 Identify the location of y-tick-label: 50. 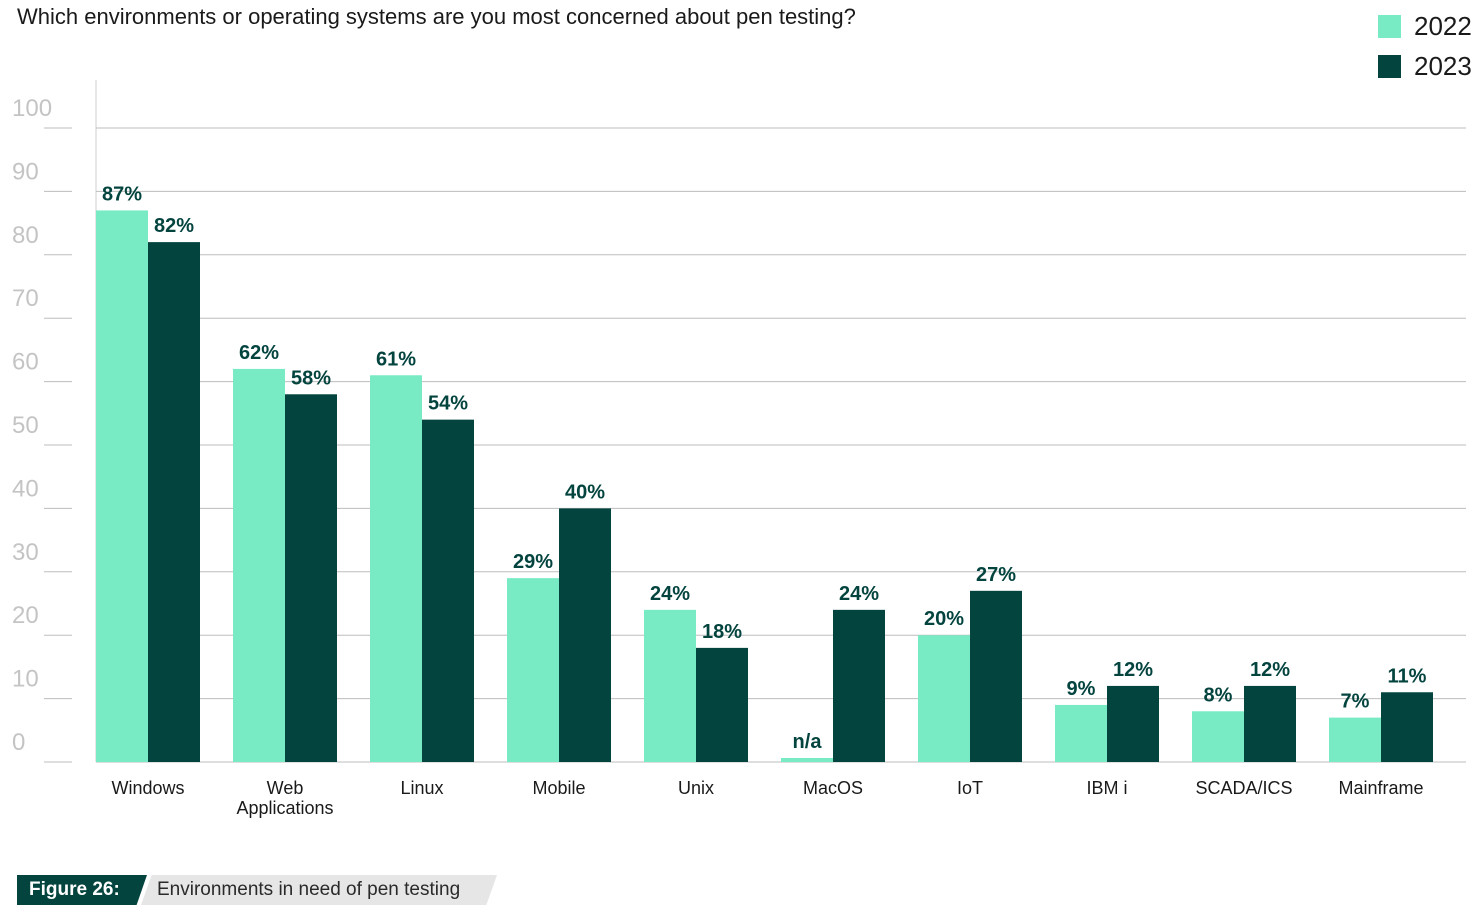
(25, 425).